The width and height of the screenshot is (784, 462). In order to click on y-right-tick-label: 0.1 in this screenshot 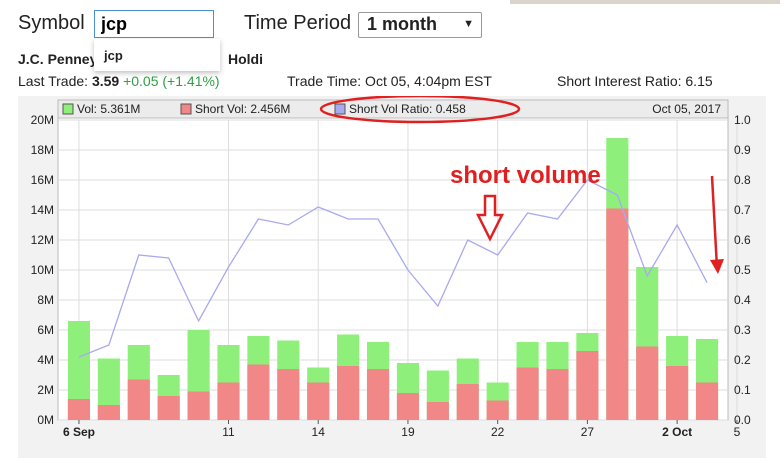, I will do `click(742, 390)`.